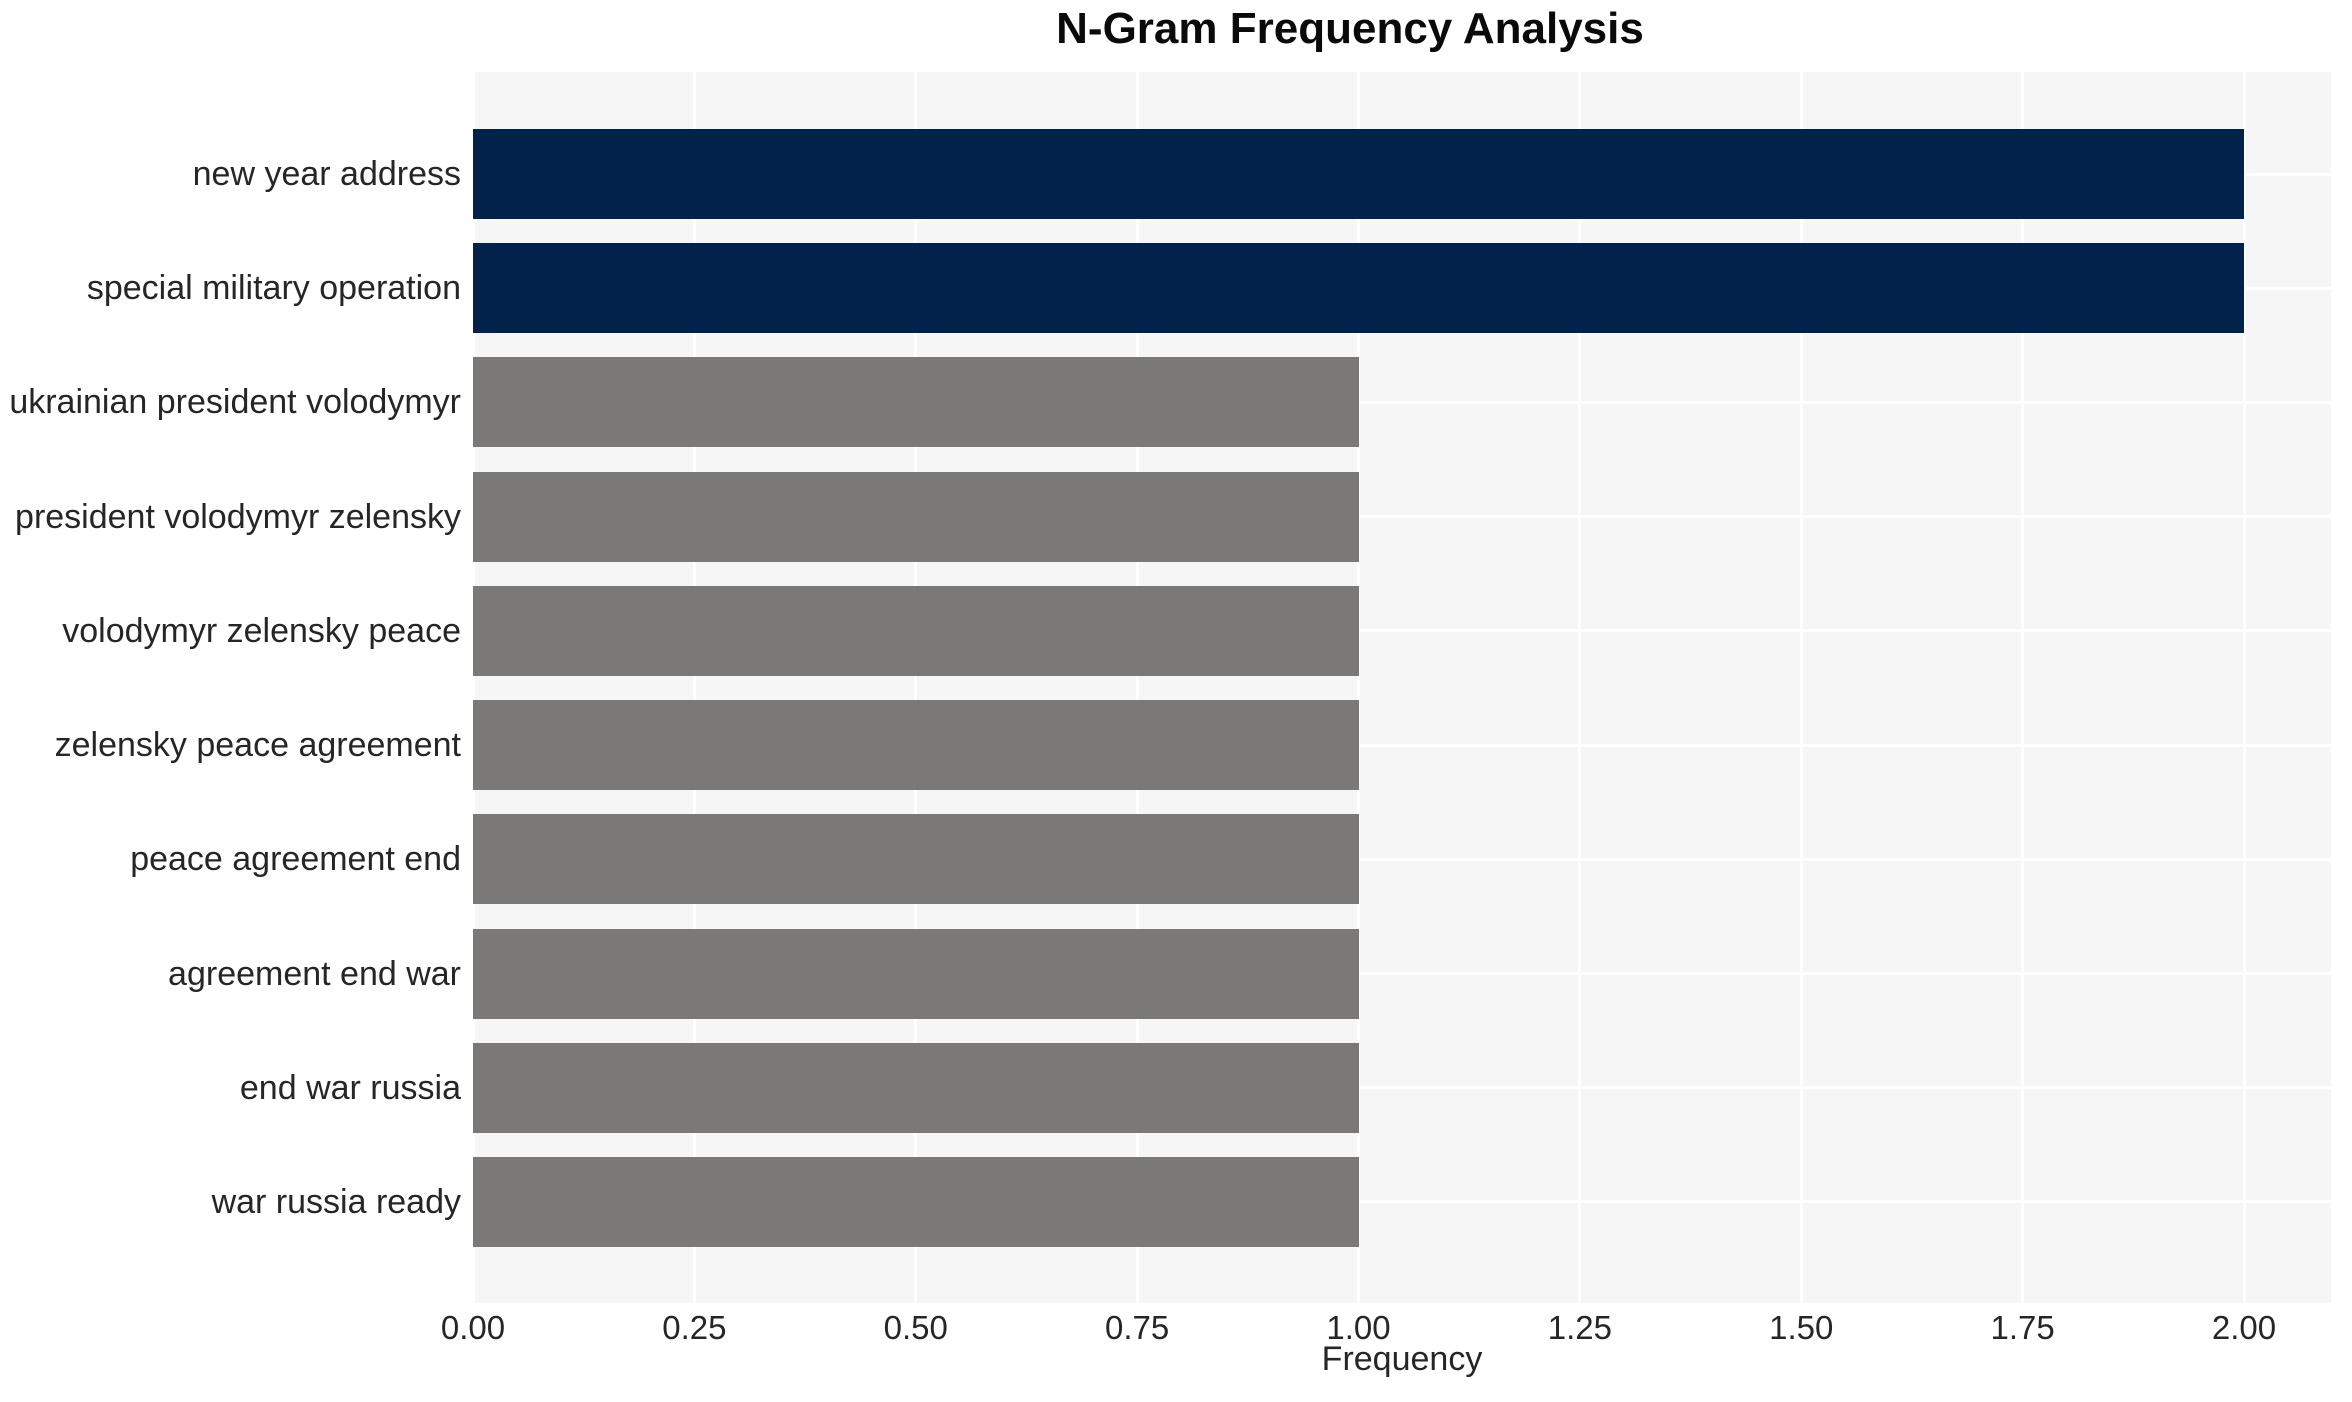 The height and width of the screenshot is (1402, 2352). Describe the element at coordinates (1402, 1359) in the screenshot. I see `x-axis-label: Frequency` at that location.